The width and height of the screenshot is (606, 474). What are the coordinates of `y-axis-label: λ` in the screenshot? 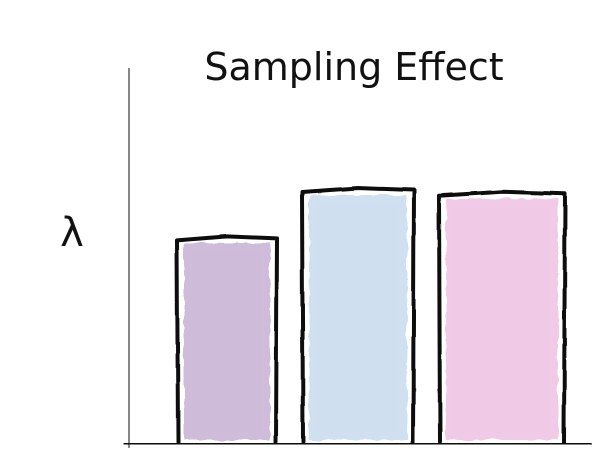 It's located at (72, 233).